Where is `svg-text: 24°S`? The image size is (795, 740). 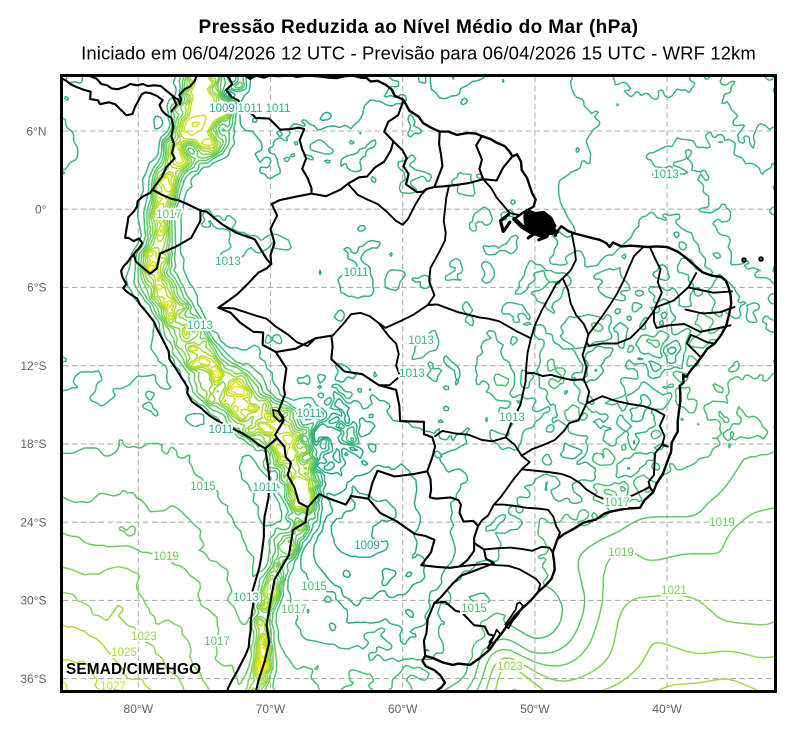
svg-text: 24°S is located at coordinates (33, 523).